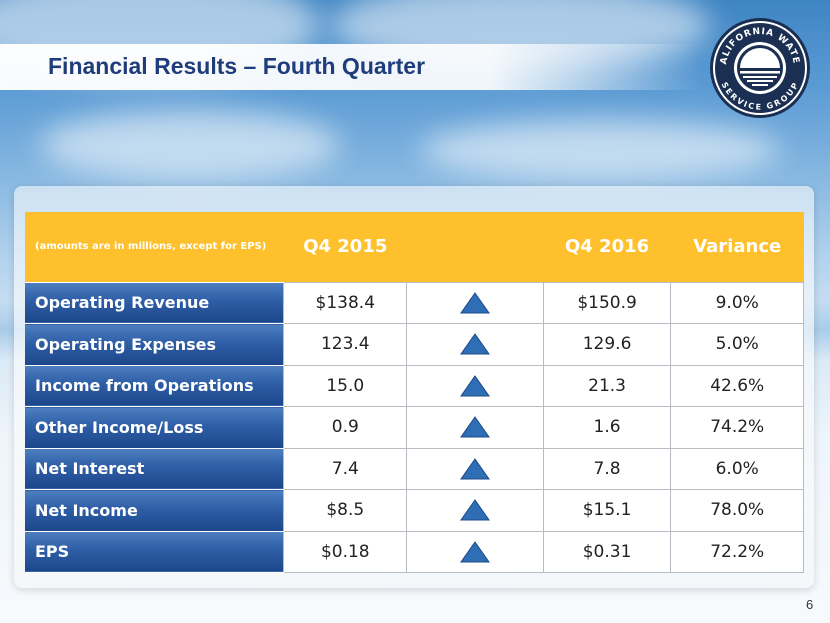 The width and height of the screenshot is (830, 623). Describe the element at coordinates (810, 604) in the screenshot. I see `page-number: 6` at that location.